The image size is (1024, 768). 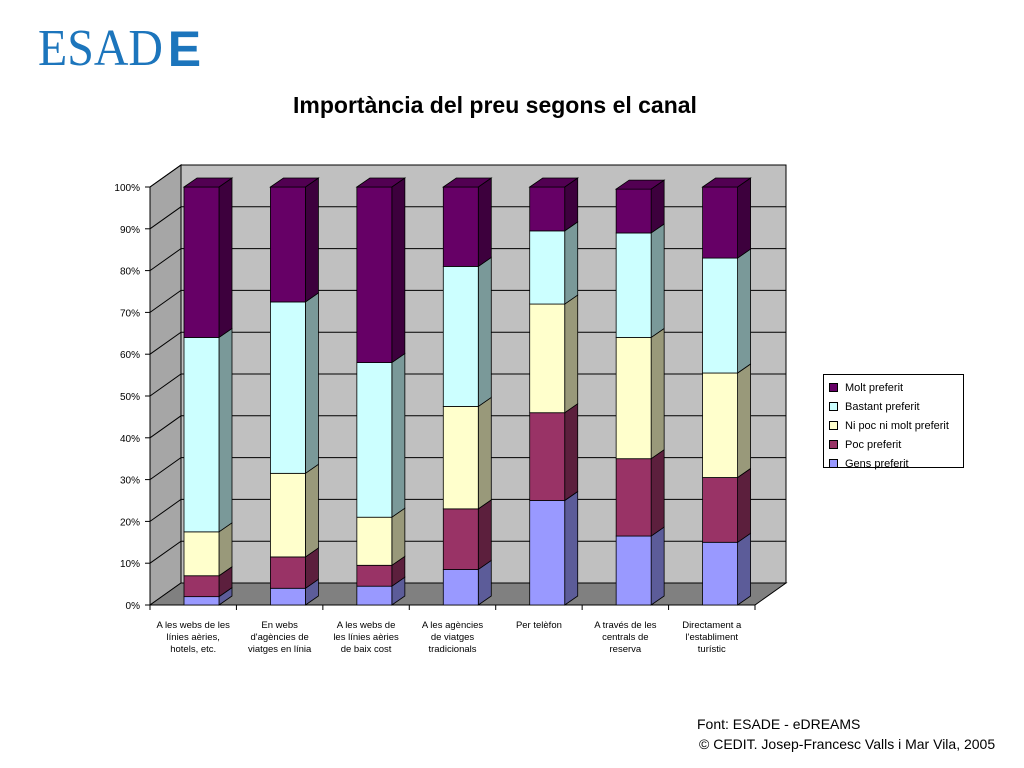 What do you see at coordinates (130, 481) in the screenshot?
I see `y-tick-label: 30%` at bounding box center [130, 481].